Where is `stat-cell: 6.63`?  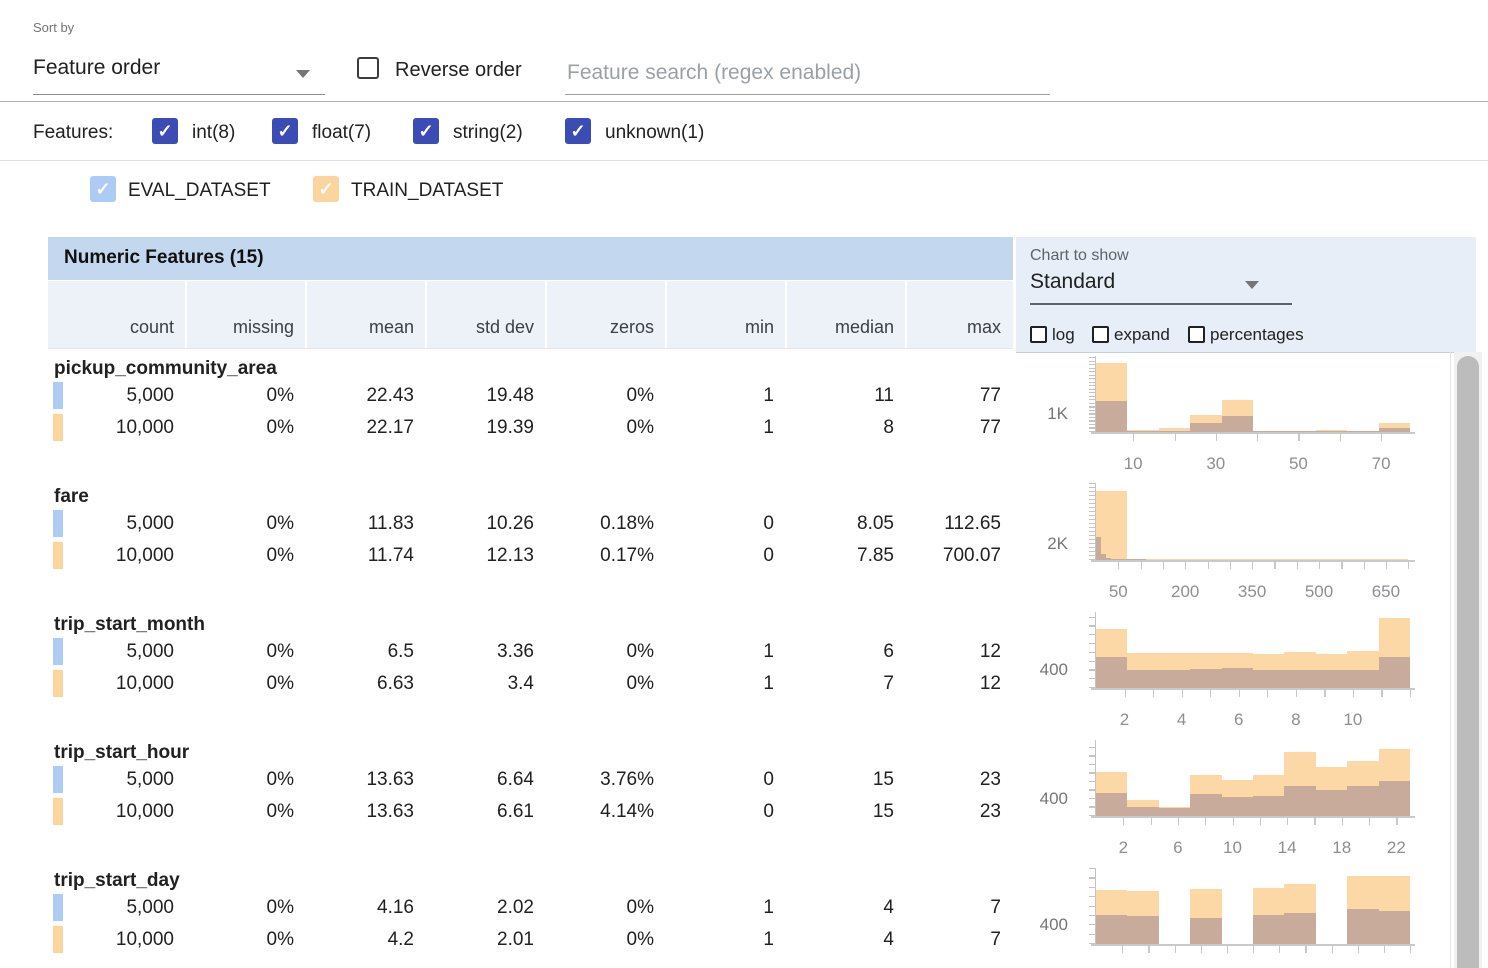 stat-cell: 6.63 is located at coordinates (395, 683).